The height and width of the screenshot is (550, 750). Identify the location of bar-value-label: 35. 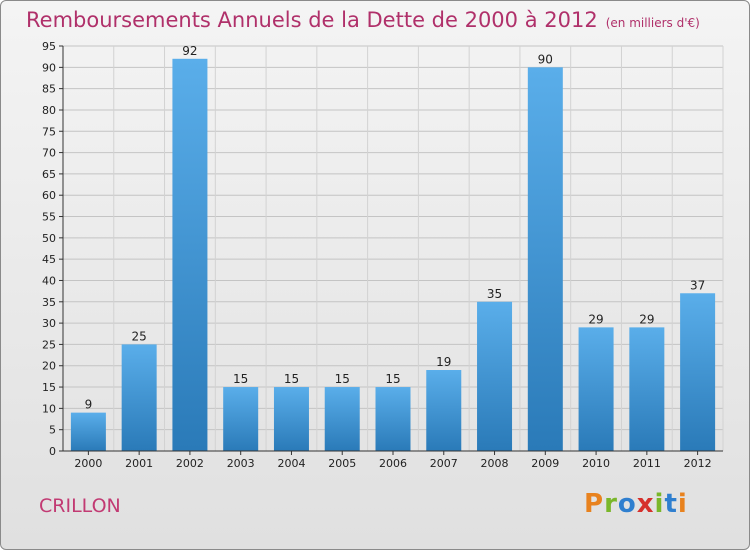
(494, 294).